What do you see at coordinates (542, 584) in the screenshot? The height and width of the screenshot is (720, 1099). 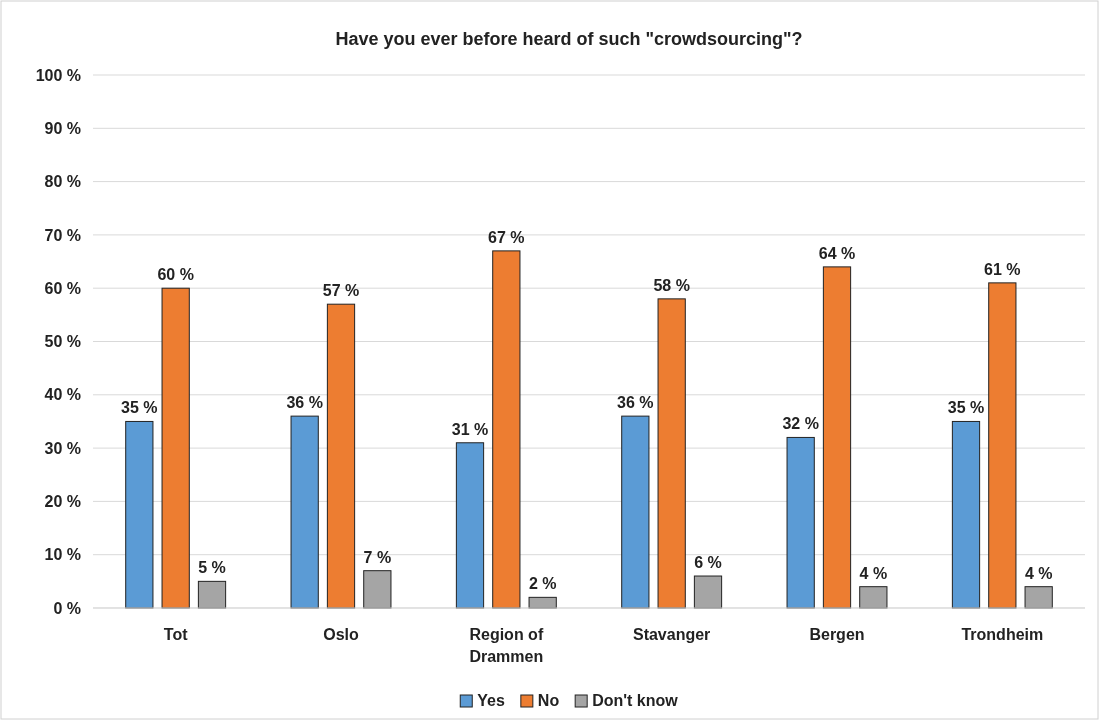 I see `data-label: 2 %` at bounding box center [542, 584].